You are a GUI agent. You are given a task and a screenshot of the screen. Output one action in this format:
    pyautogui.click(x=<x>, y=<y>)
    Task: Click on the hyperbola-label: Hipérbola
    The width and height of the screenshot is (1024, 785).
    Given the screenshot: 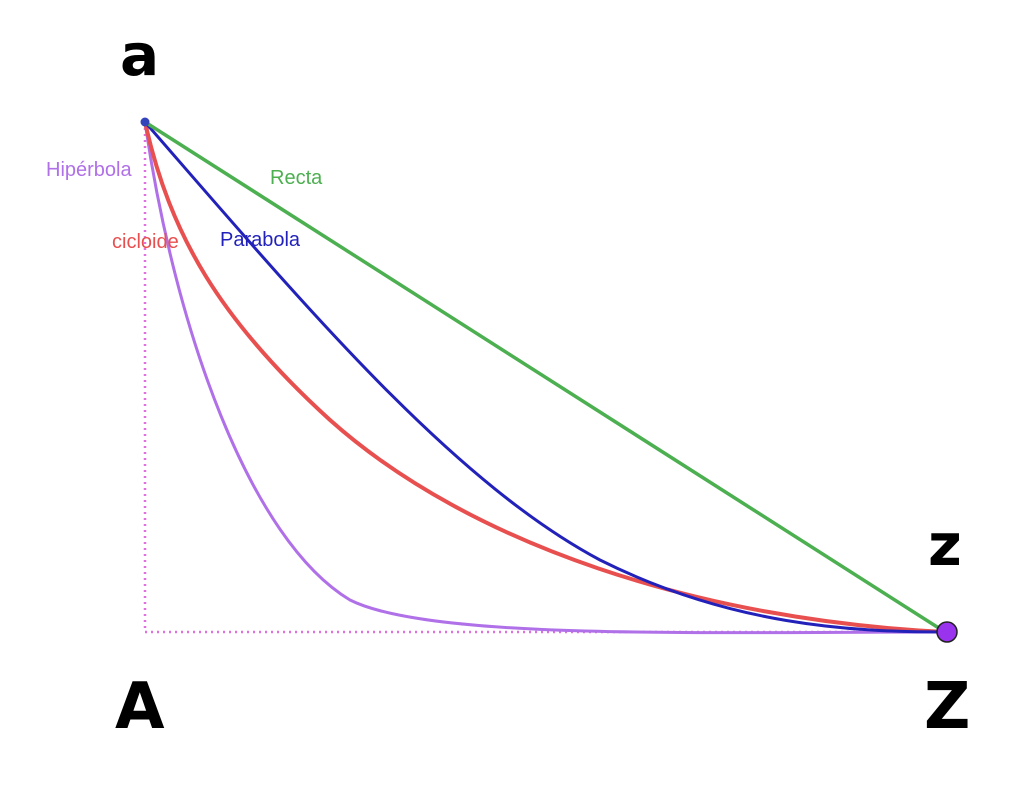 What is the action you would take?
    pyautogui.click(x=89, y=170)
    